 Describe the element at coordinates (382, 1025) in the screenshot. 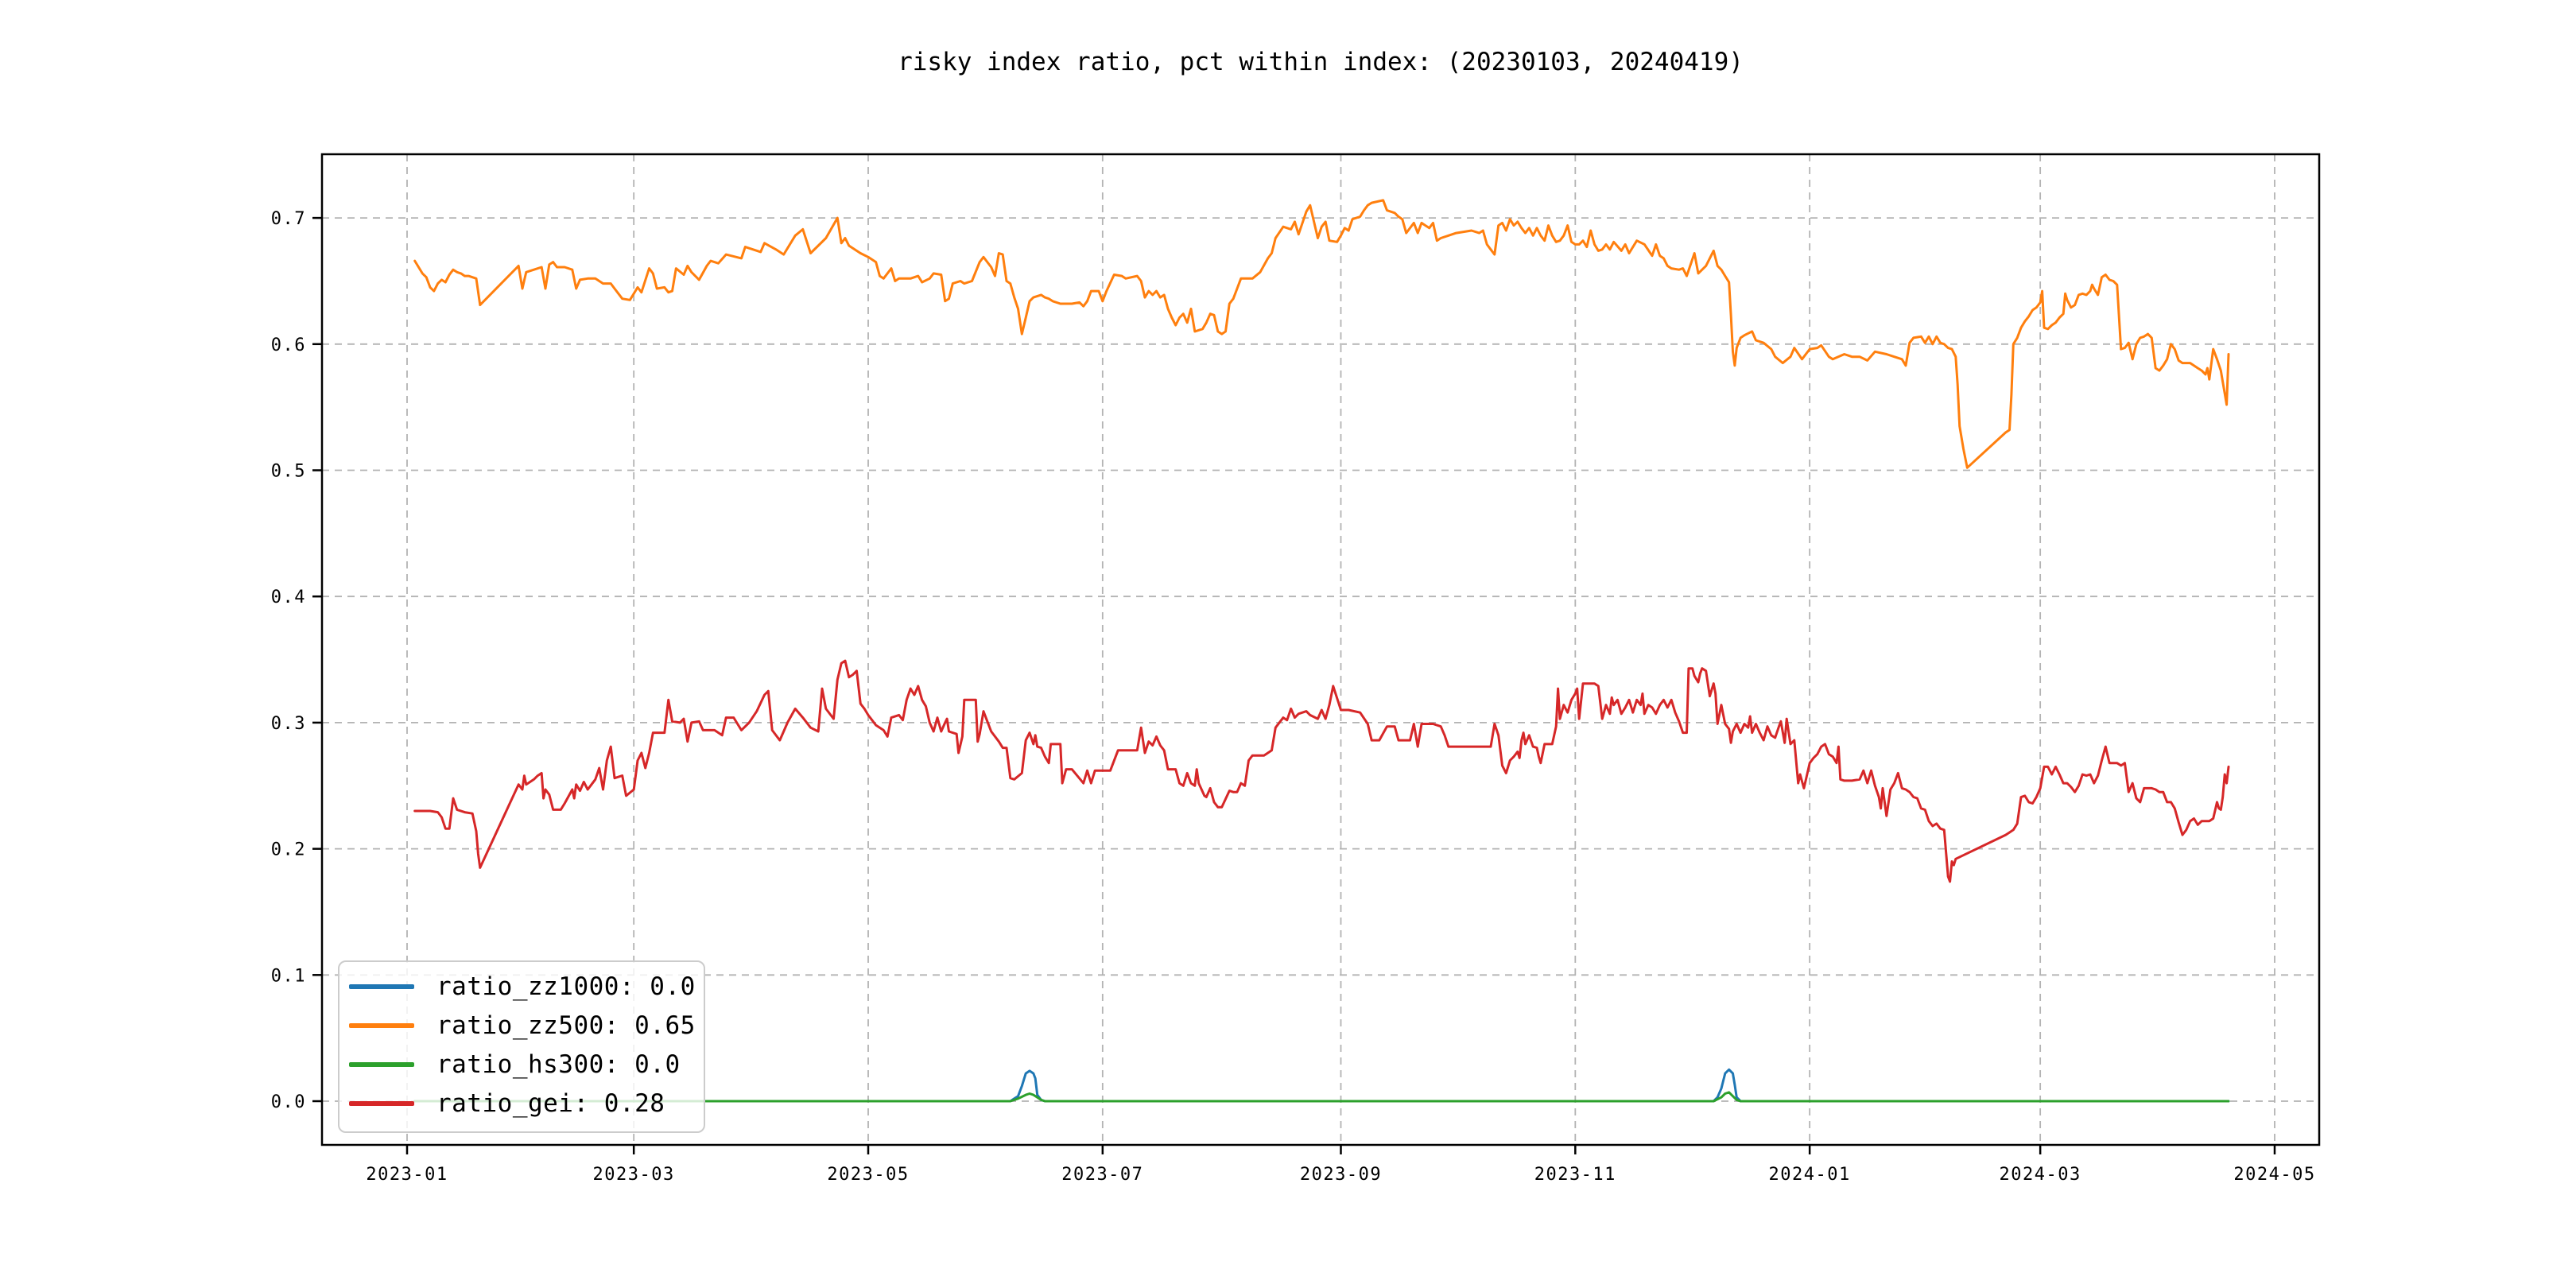

I see `legend-line-swatch-orange` at that location.